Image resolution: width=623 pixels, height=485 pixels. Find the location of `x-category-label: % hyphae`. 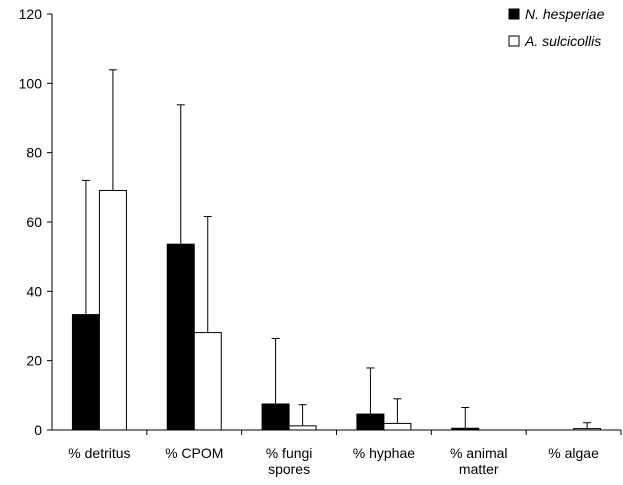

x-category-label: % hyphae is located at coordinates (384, 453).